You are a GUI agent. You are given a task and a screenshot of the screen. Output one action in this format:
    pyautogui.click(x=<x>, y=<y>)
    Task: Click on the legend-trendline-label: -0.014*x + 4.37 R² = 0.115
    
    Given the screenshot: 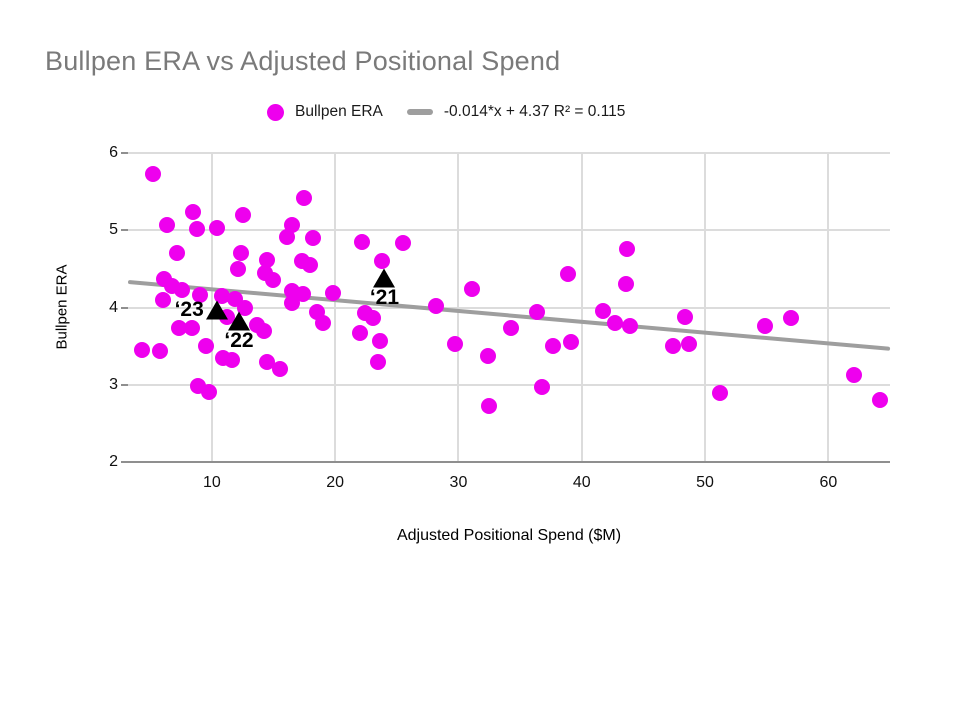 What is the action you would take?
    pyautogui.click(x=534, y=111)
    